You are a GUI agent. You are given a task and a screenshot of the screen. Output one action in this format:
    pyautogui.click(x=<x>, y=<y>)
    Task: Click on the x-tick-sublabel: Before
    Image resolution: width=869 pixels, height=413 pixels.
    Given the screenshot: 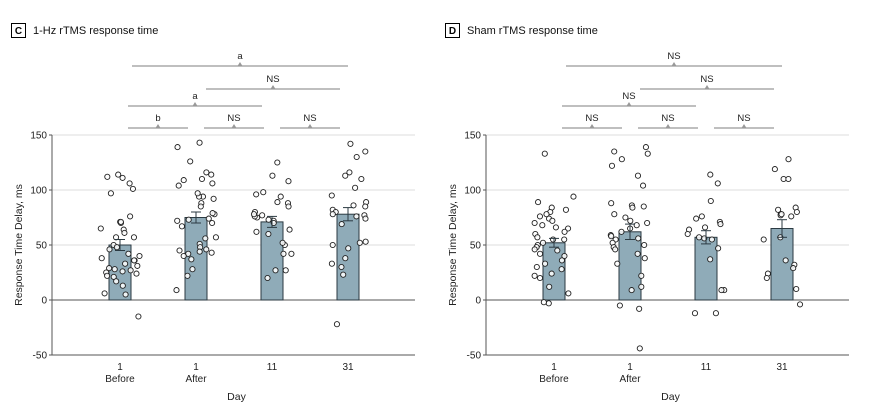 What is the action you would take?
    pyautogui.click(x=554, y=379)
    